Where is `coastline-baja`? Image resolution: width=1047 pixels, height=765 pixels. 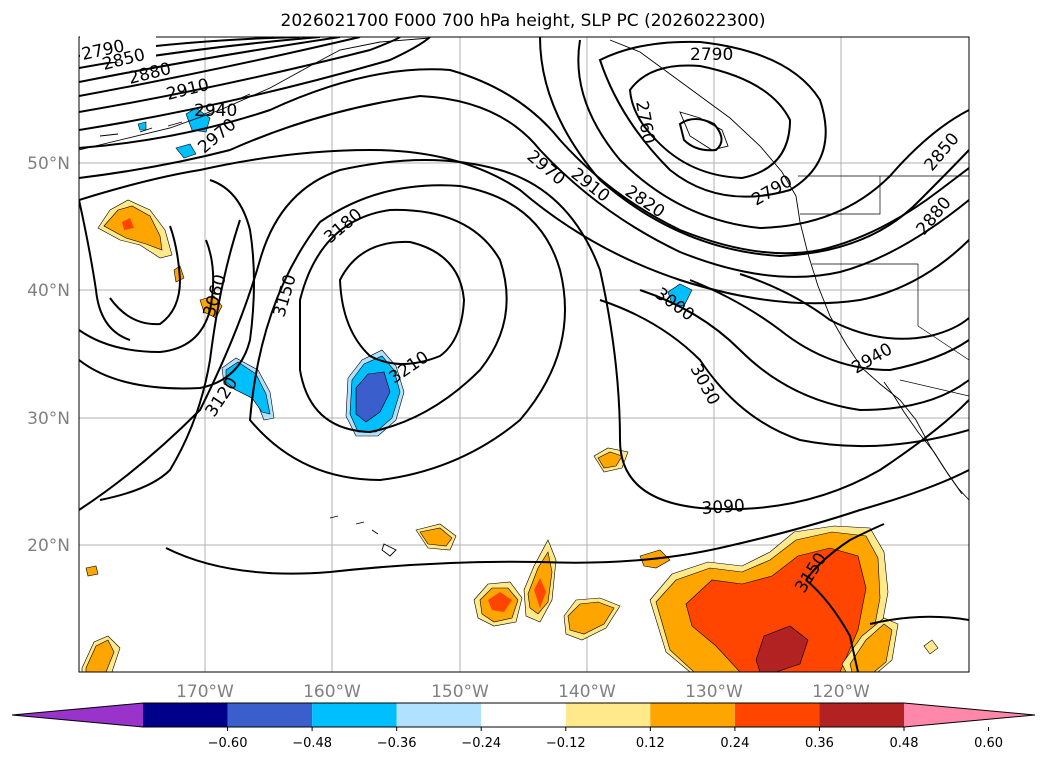 coastline-baja is located at coordinates (923, 438).